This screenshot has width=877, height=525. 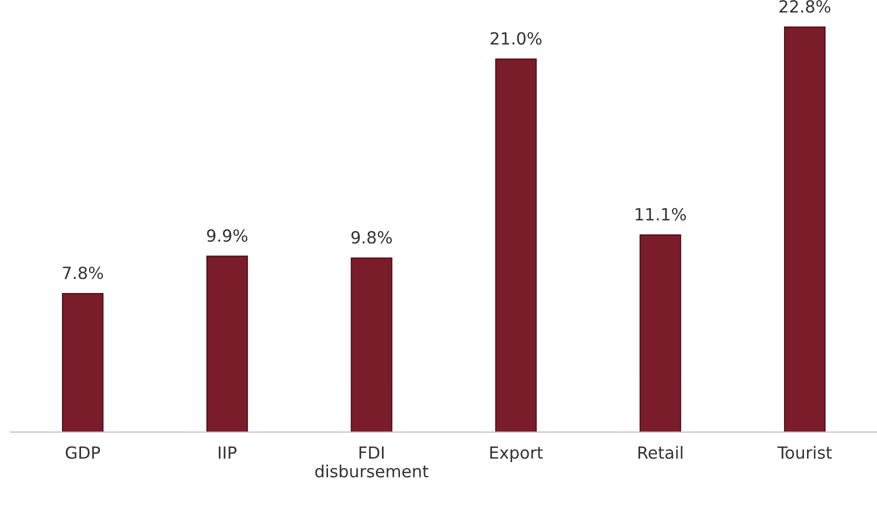 What do you see at coordinates (516, 454) in the screenshot?
I see `x-tick-label: Export` at bounding box center [516, 454].